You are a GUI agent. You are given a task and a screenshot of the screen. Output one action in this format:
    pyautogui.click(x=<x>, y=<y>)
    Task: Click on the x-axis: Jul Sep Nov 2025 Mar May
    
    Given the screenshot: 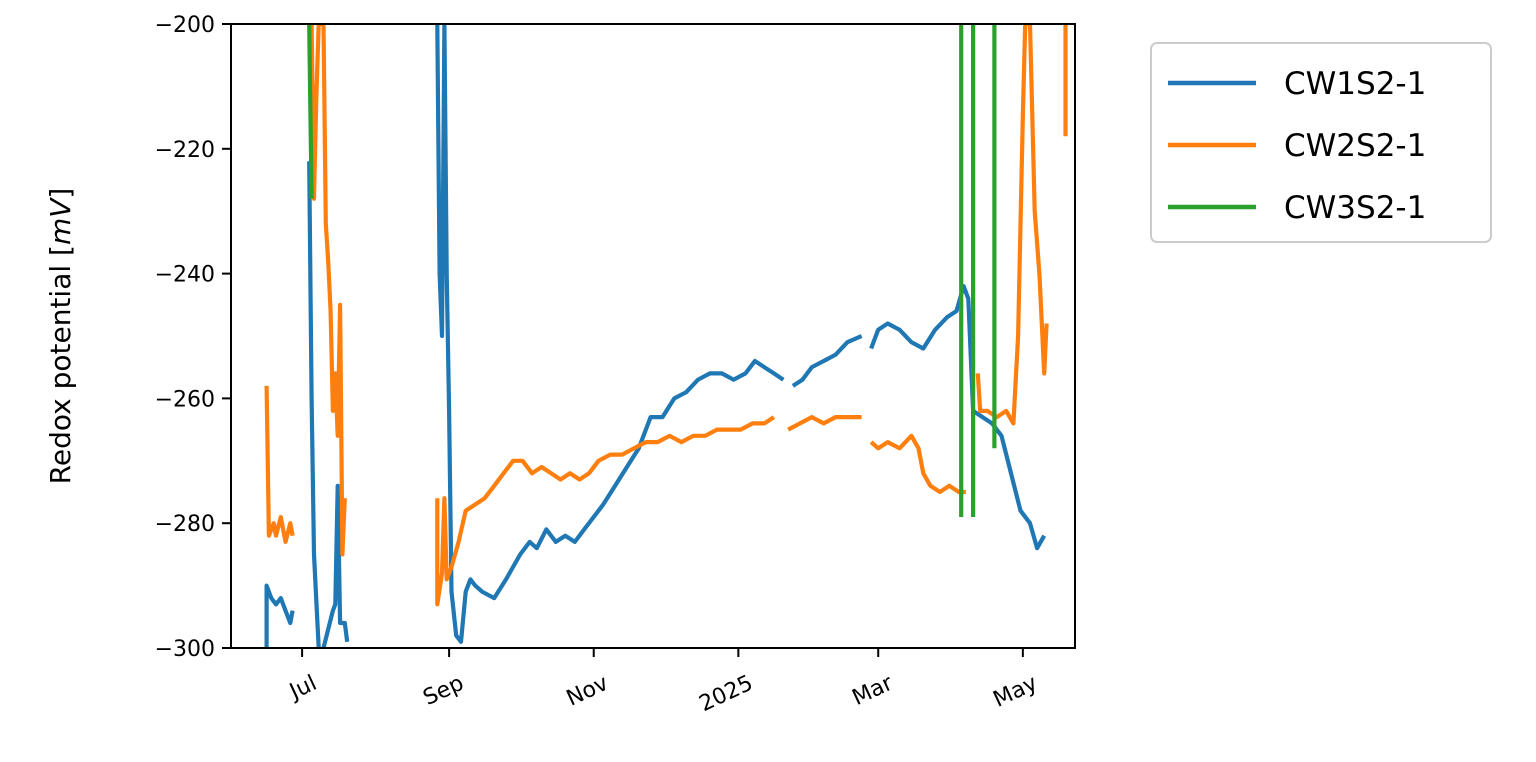 What is the action you would take?
    pyautogui.click(x=662, y=682)
    